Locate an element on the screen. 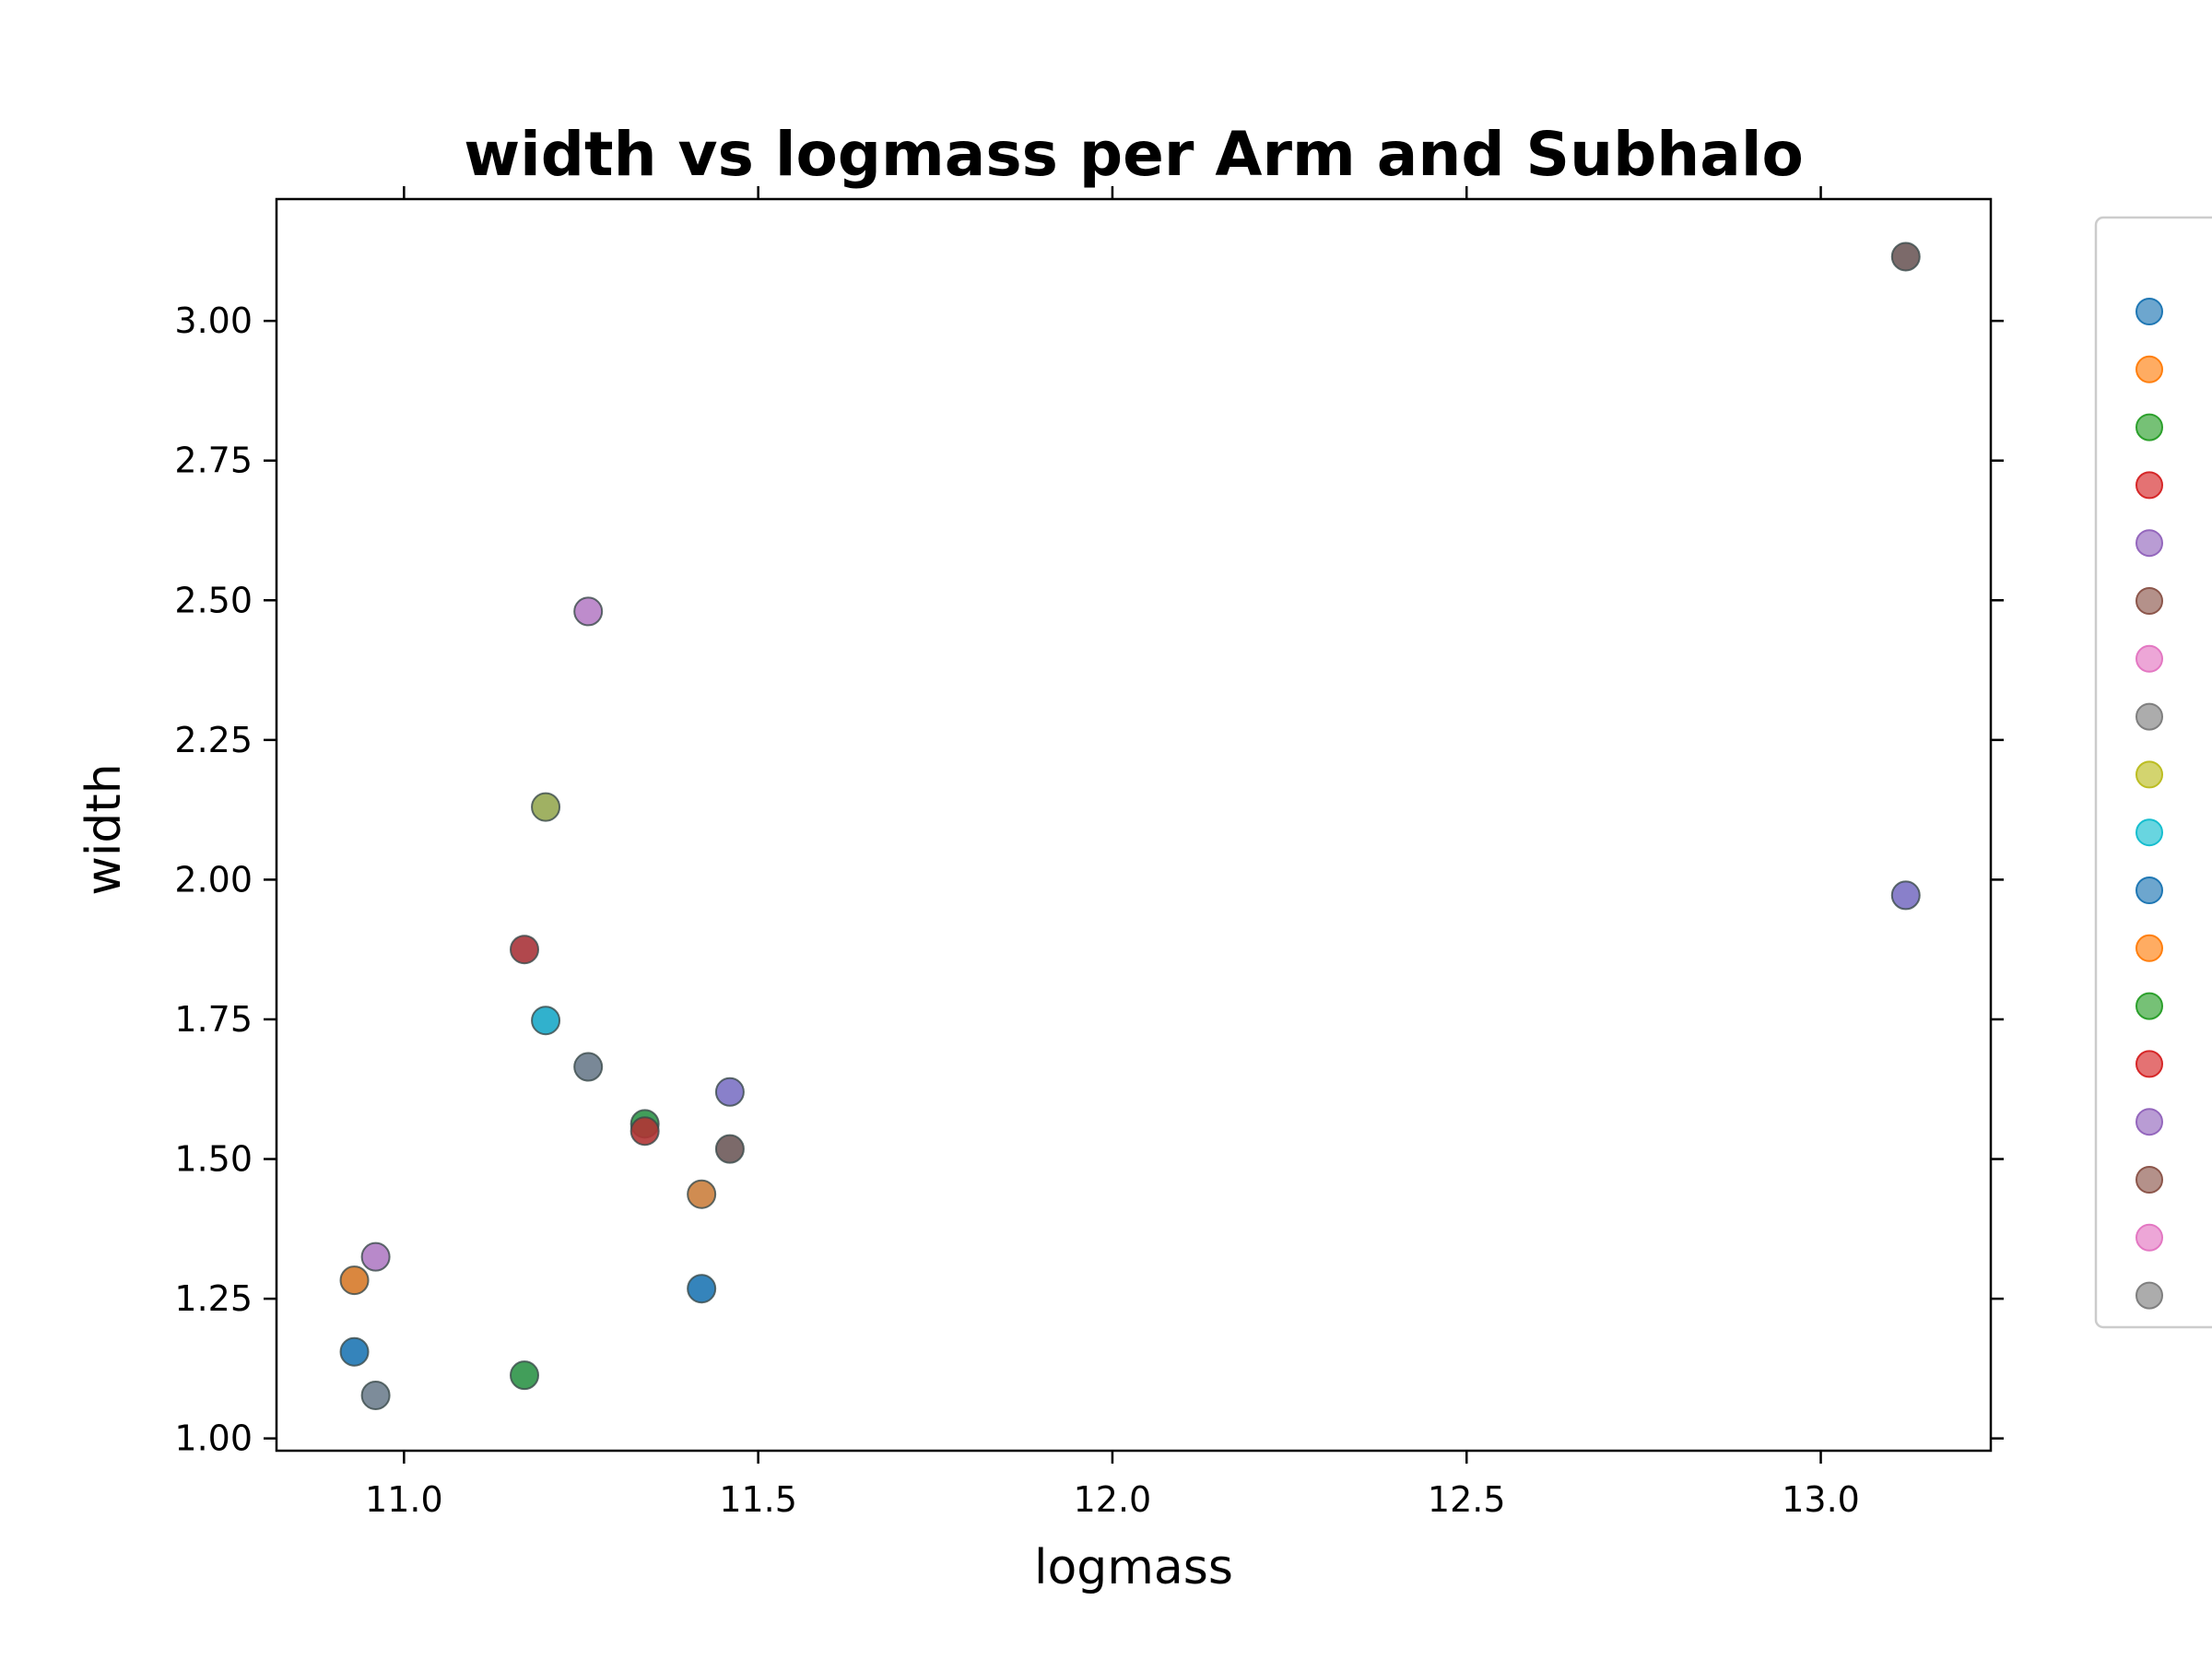 The height and width of the screenshot is (1659, 2212). chart-title: width vs logmass per Arm and Subhalo is located at coordinates (1134, 154).